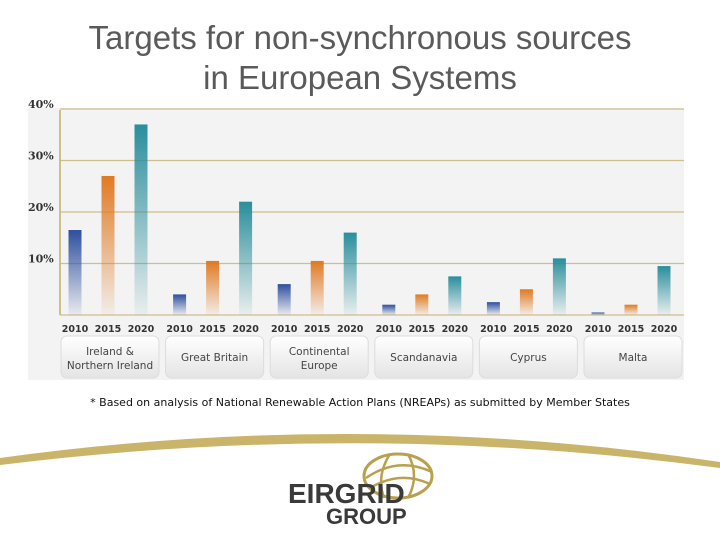  I want to click on bar-1-2015, so click(108, 245).